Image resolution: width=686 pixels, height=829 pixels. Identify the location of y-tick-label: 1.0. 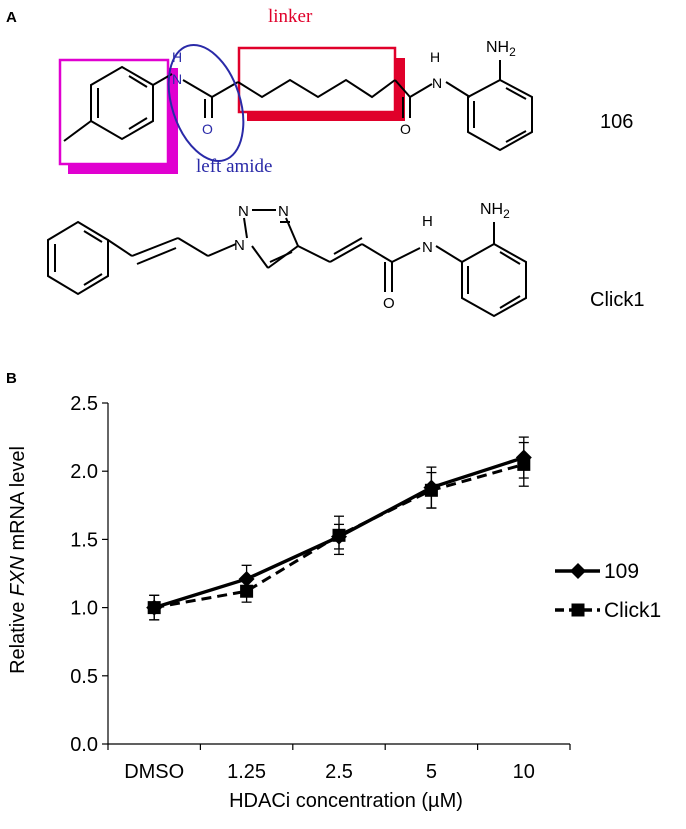
(84, 609).